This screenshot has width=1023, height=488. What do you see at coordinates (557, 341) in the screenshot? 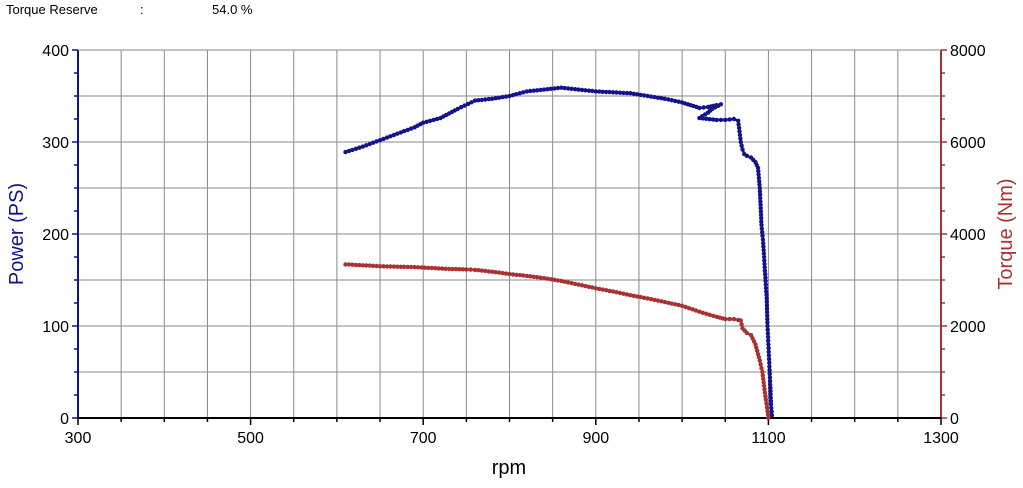
I see `torque-curve` at bounding box center [557, 341].